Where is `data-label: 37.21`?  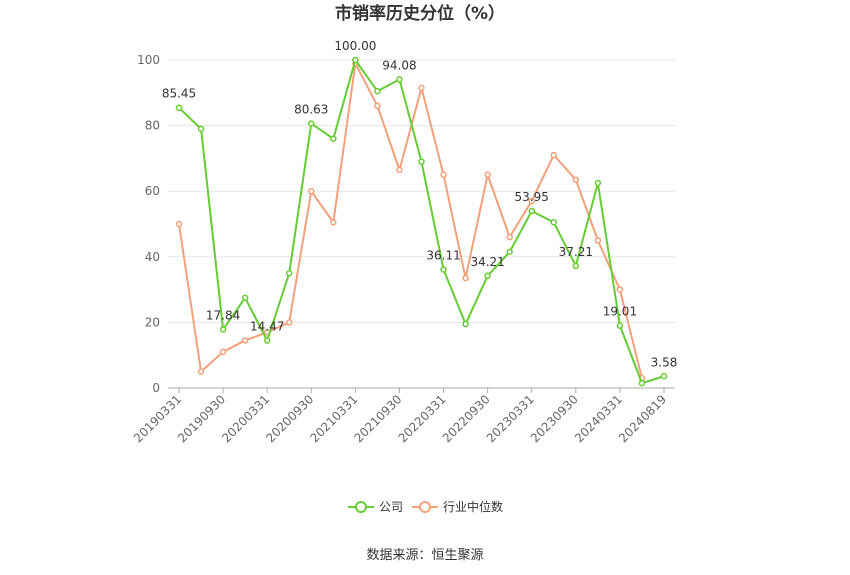 data-label: 37.21 is located at coordinates (576, 252).